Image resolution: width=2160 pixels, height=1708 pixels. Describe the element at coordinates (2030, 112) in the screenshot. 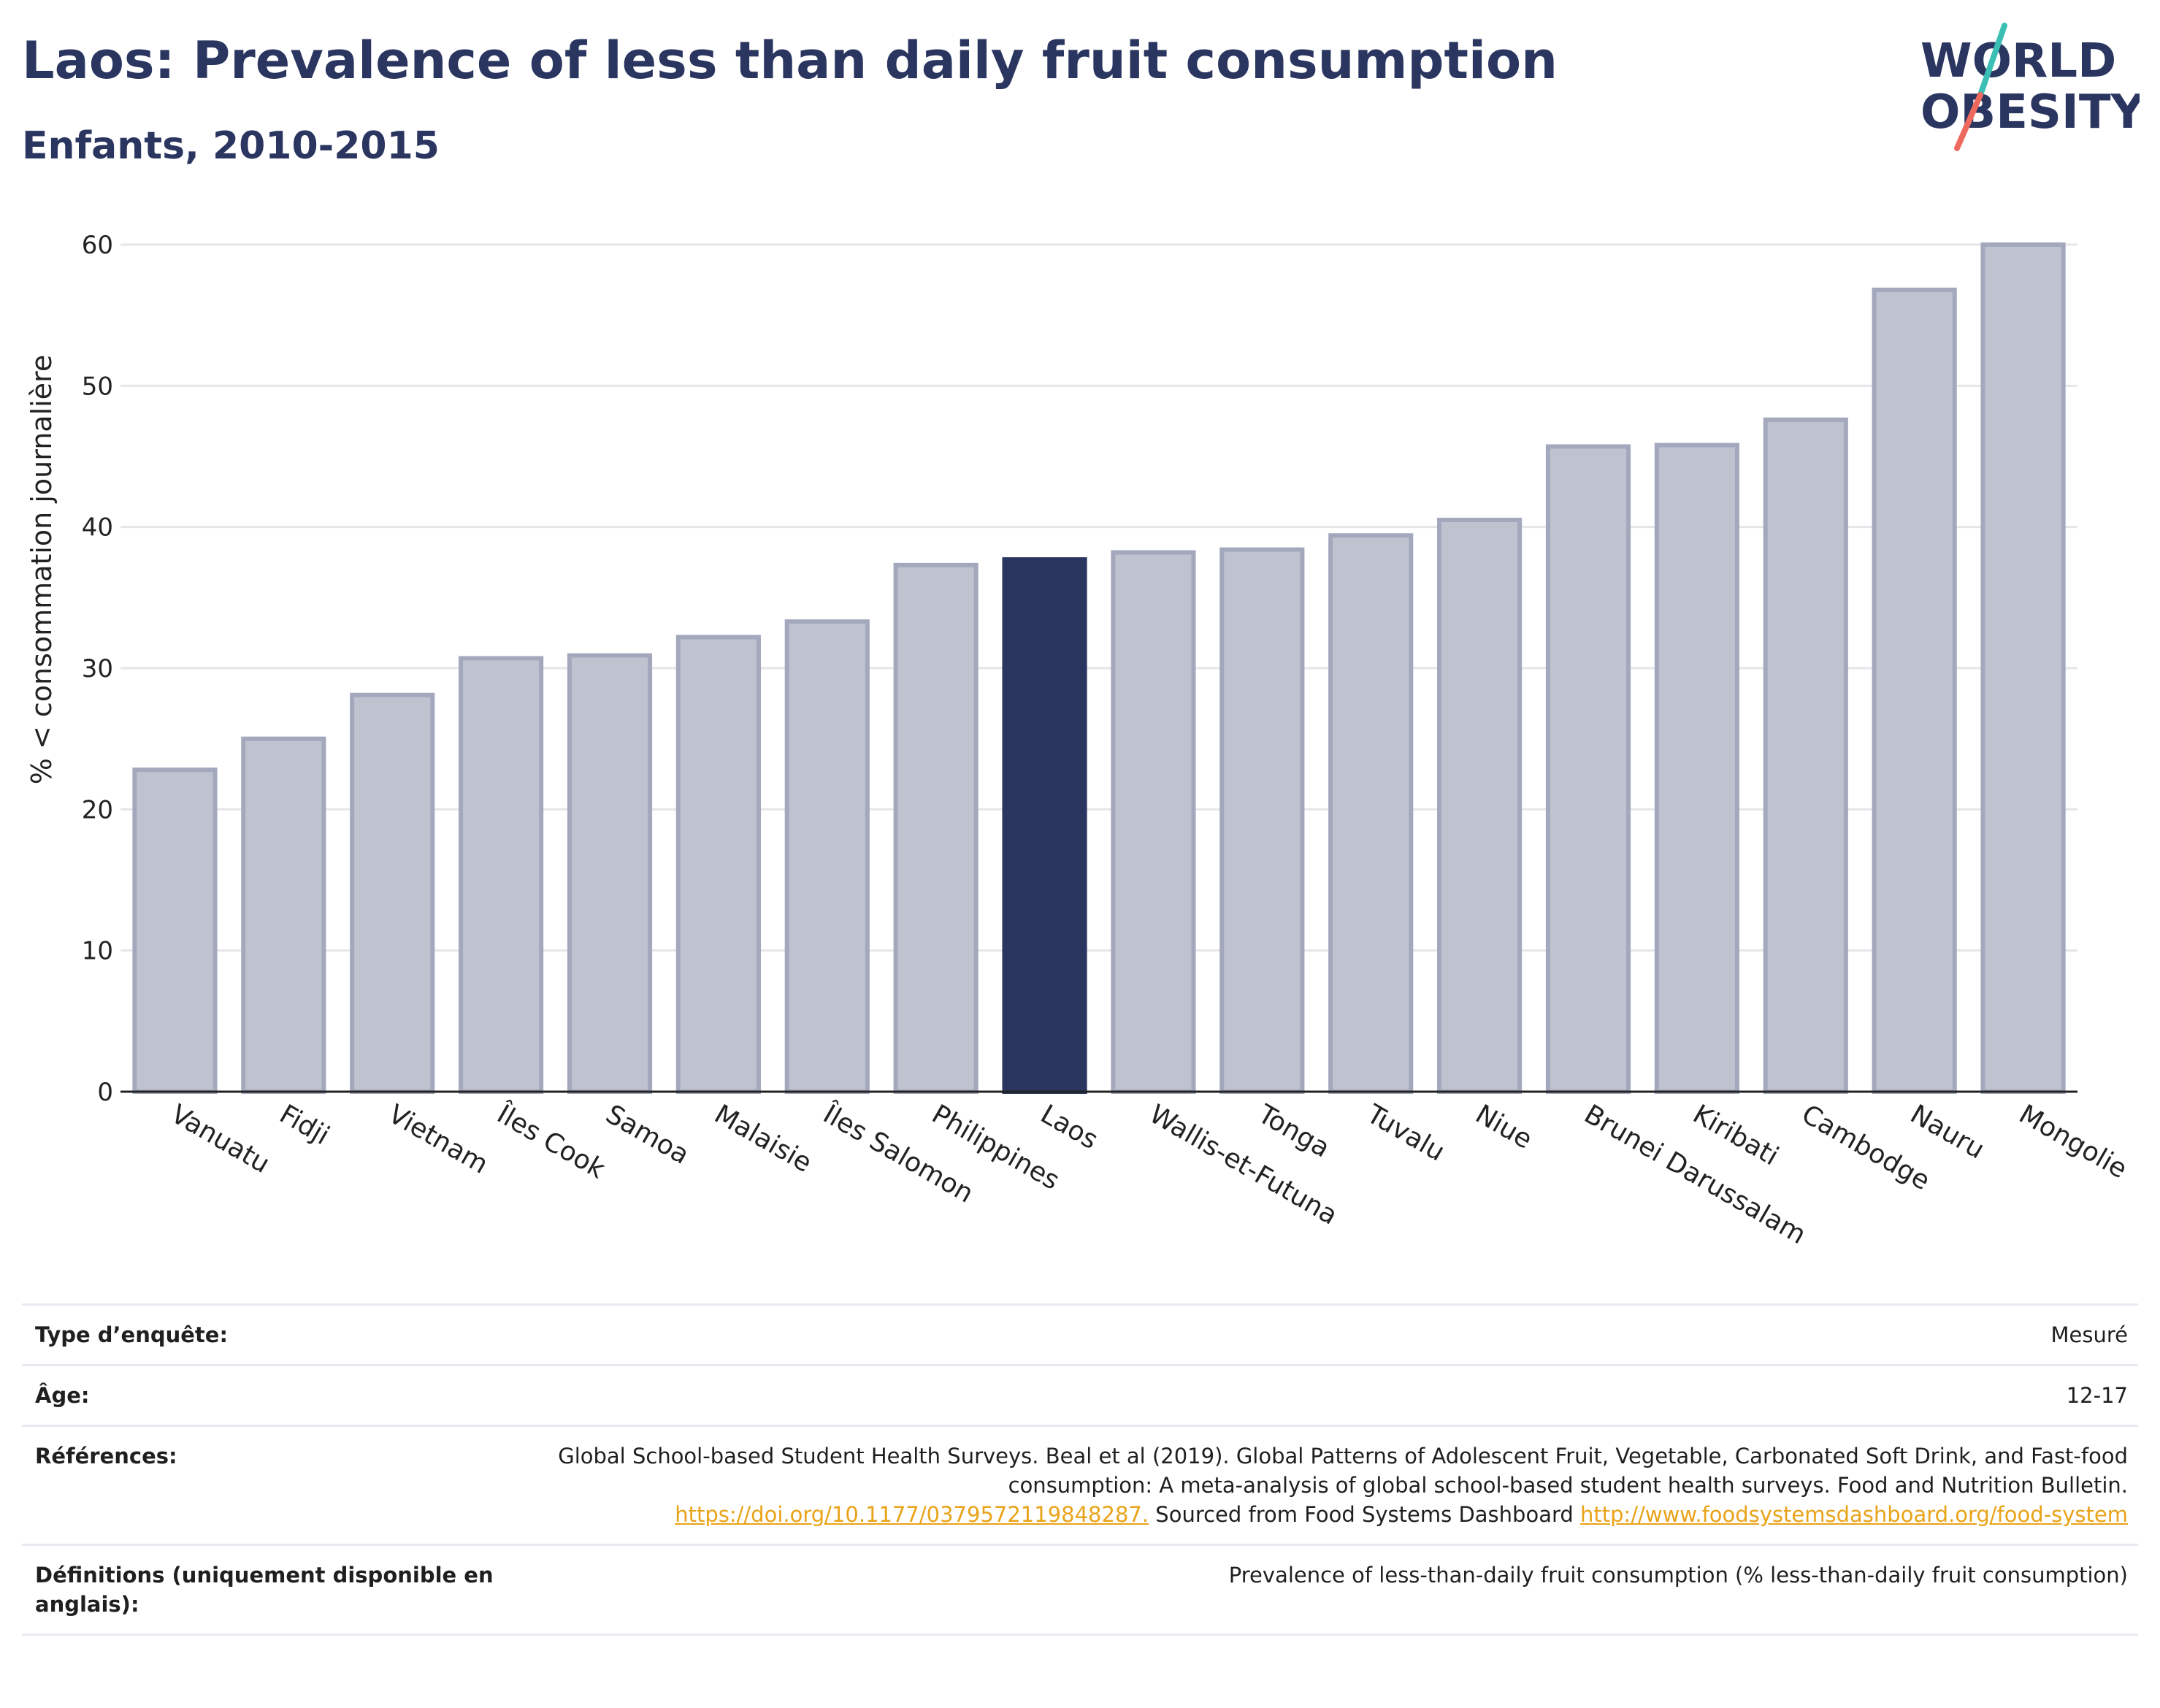

I see `logo-line2: OBESITY` at that location.